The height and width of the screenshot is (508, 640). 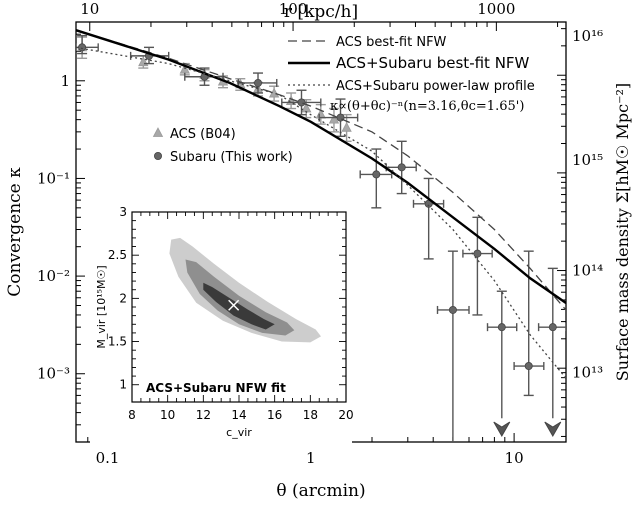 What do you see at coordinates (15, 232) in the screenshot?
I see `y-axis-title: Convergence κ` at bounding box center [15, 232].